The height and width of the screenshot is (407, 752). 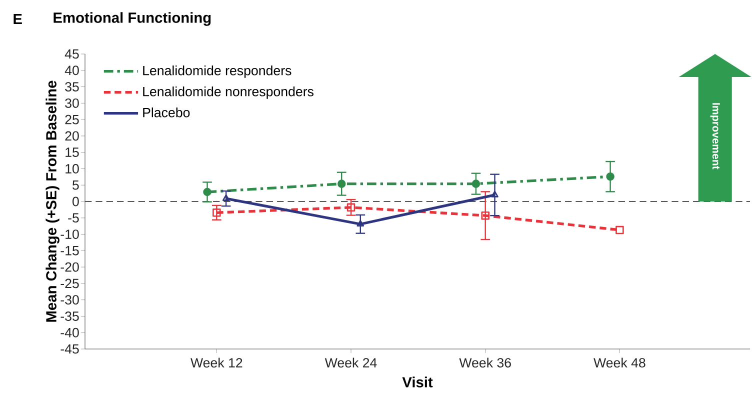 I want to click on y-tick-label: -25, so click(x=69, y=283).